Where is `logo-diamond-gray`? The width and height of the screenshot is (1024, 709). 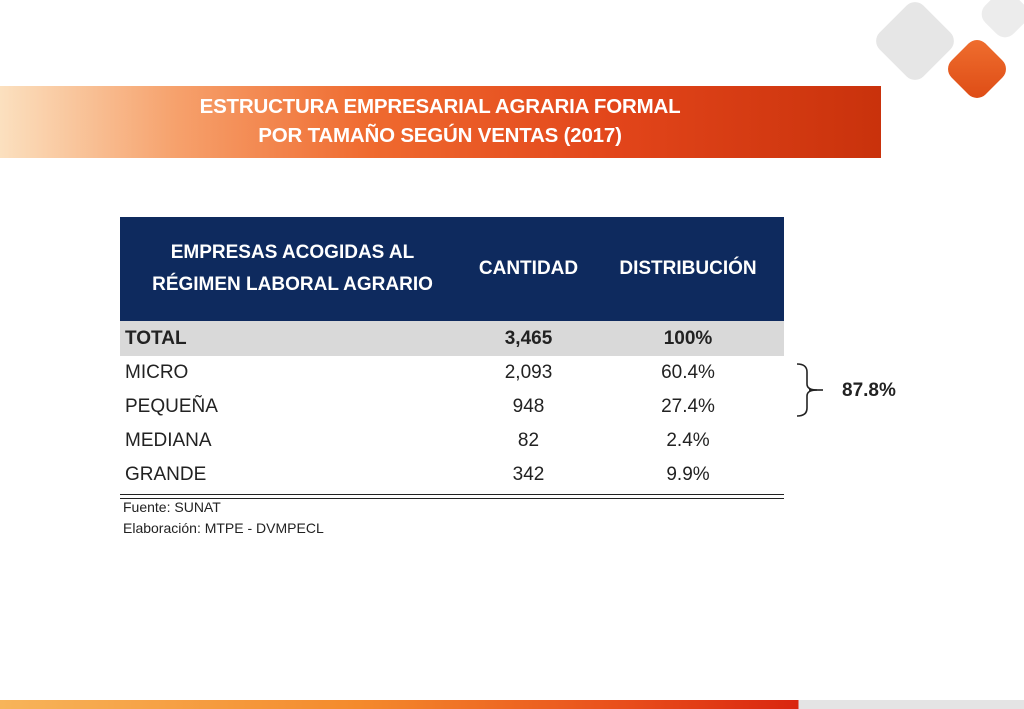
logo-diamond-gray is located at coordinates (915, 42).